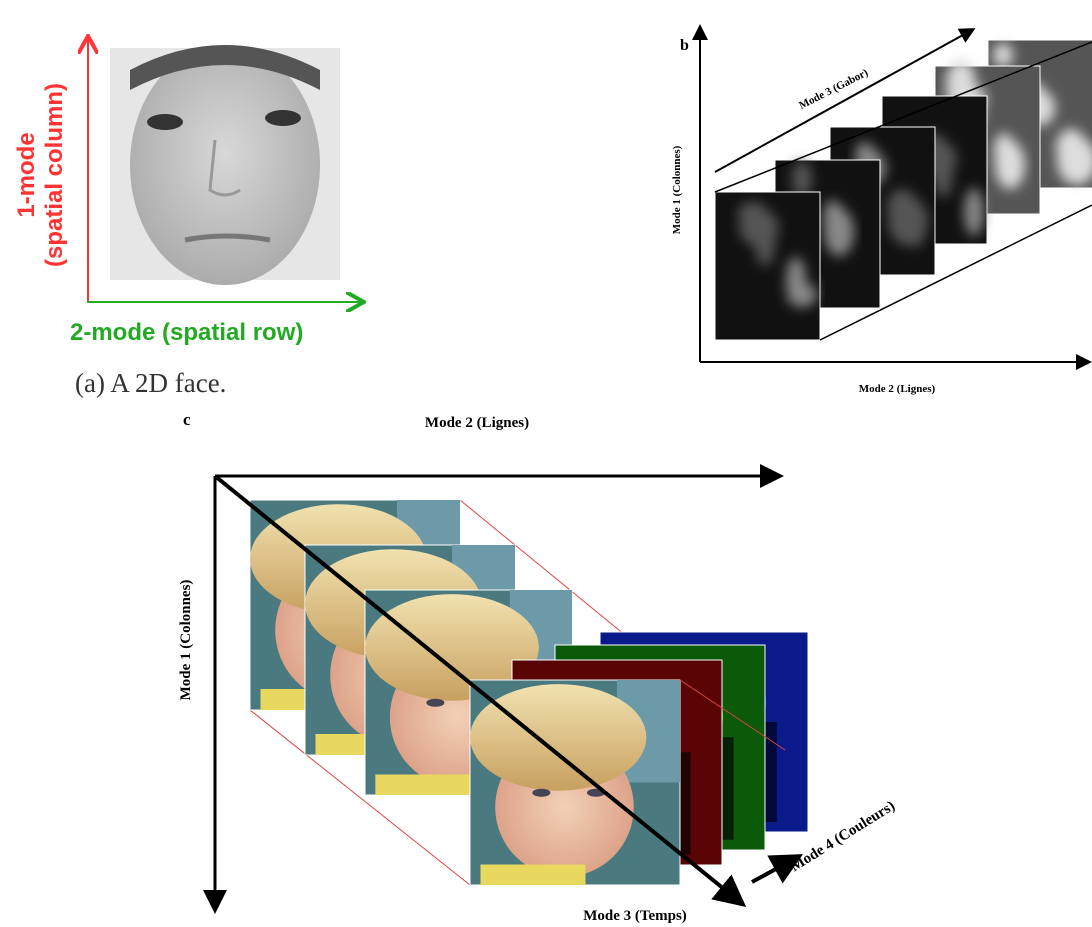  I want to click on face, so click(225, 165).